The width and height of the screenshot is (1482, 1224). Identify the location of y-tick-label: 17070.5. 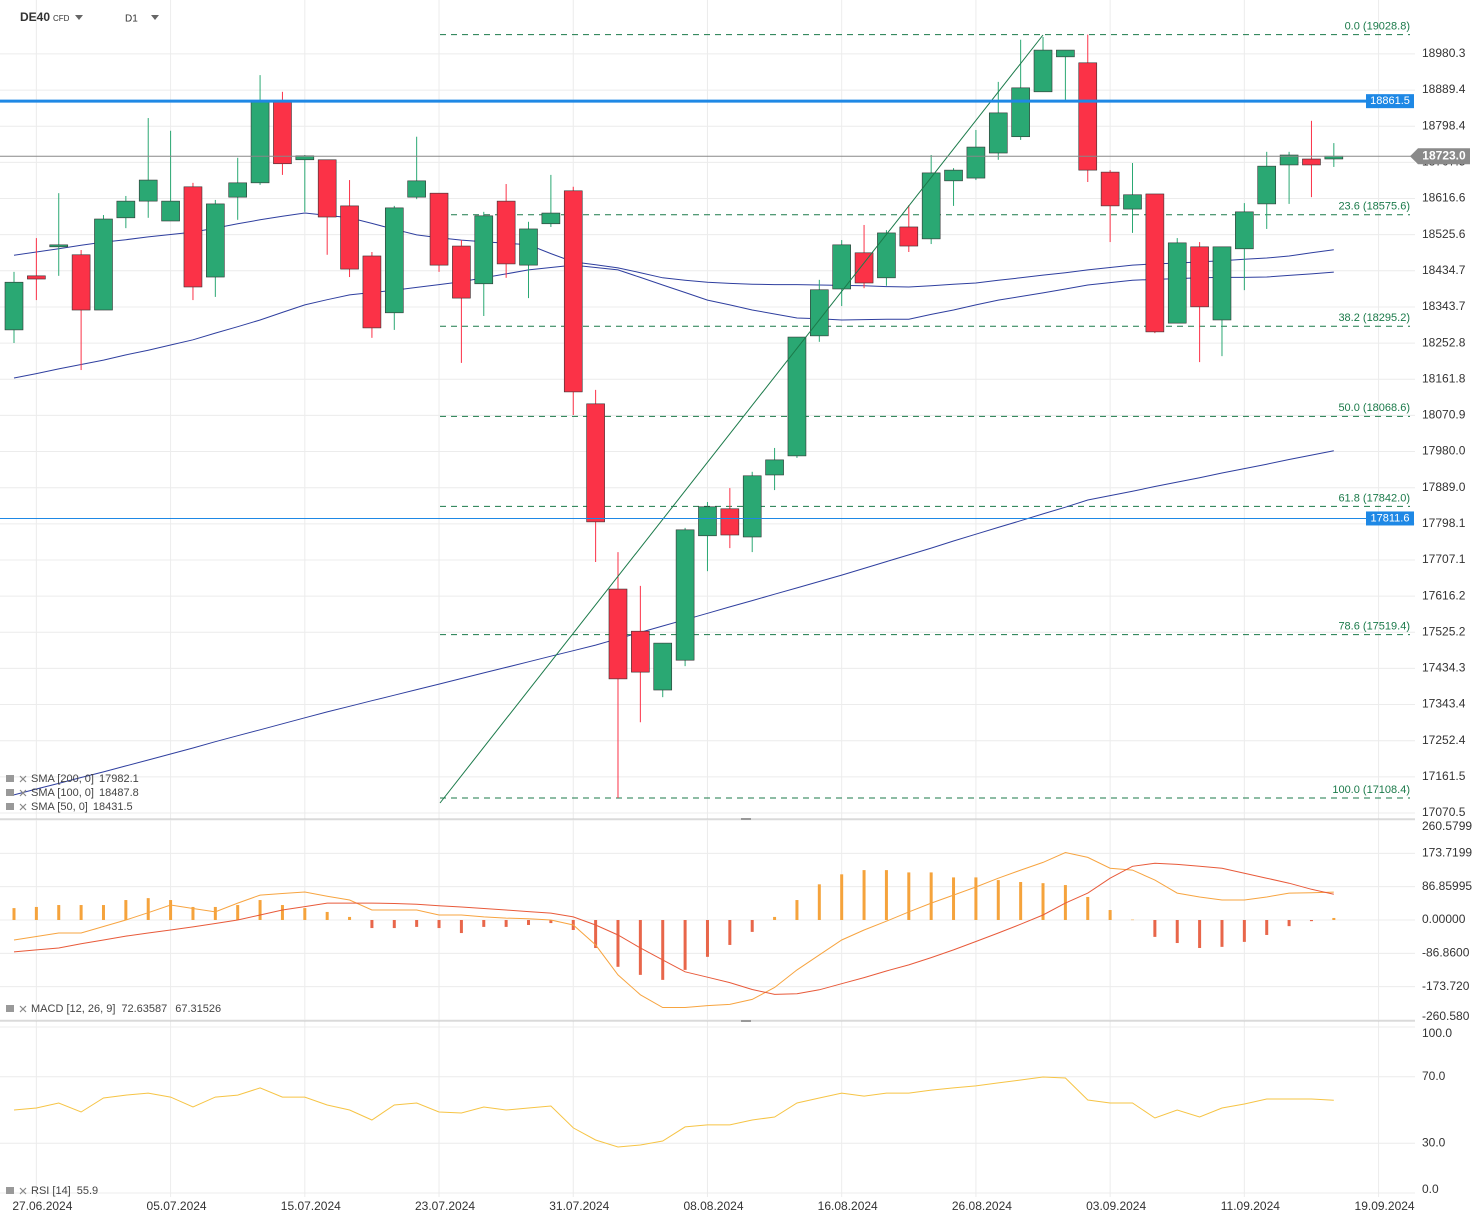
(1444, 812).